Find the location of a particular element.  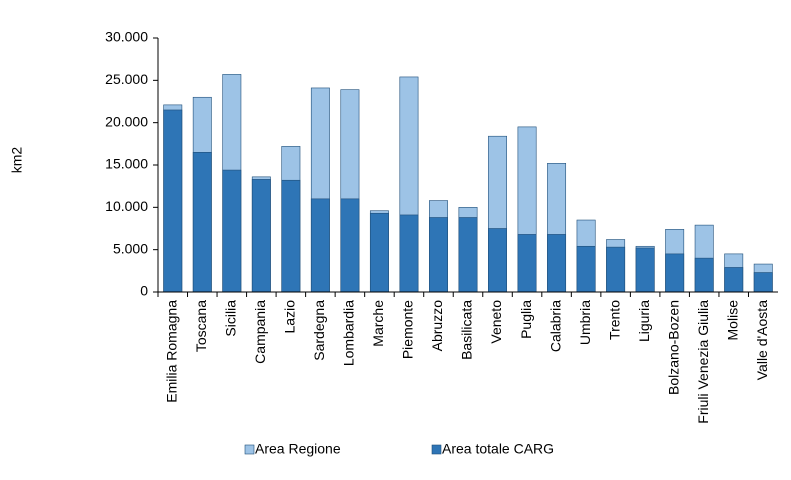

x-tick-label: Toscana is located at coordinates (201, 326).